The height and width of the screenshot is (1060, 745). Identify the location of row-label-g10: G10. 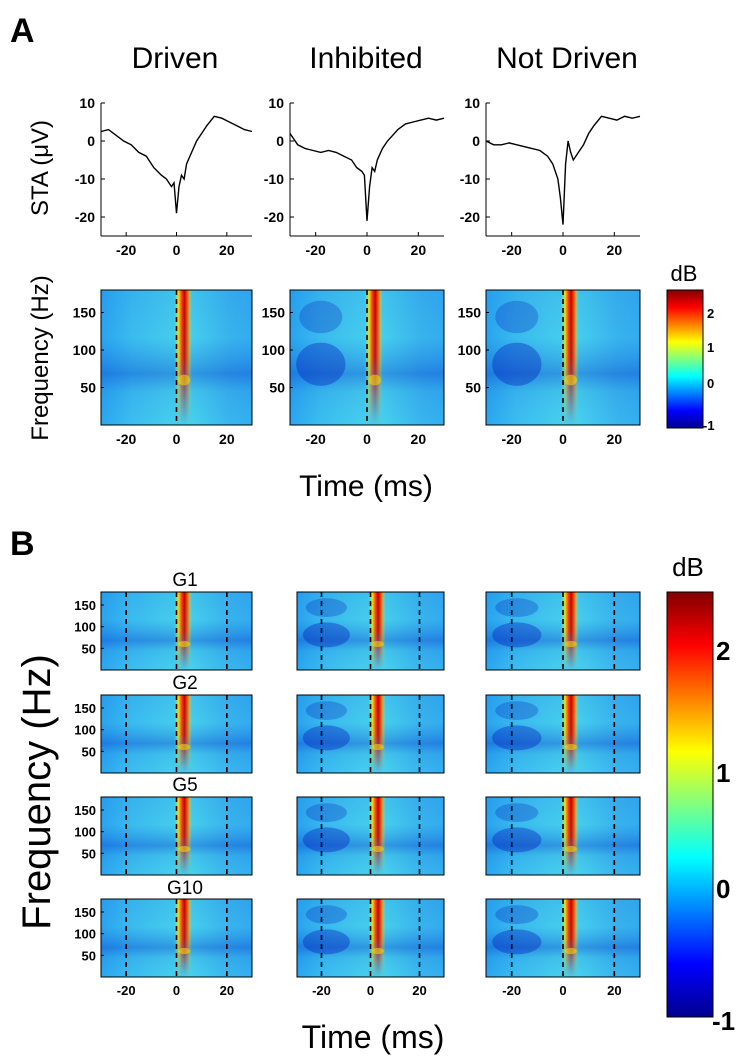
(185, 888).